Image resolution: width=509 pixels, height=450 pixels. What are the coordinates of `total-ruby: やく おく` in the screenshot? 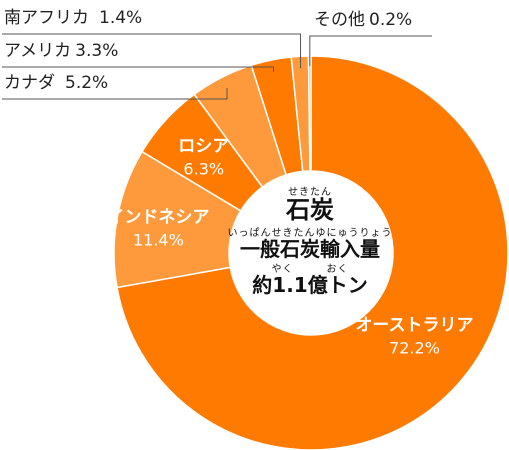 It's located at (310, 270).